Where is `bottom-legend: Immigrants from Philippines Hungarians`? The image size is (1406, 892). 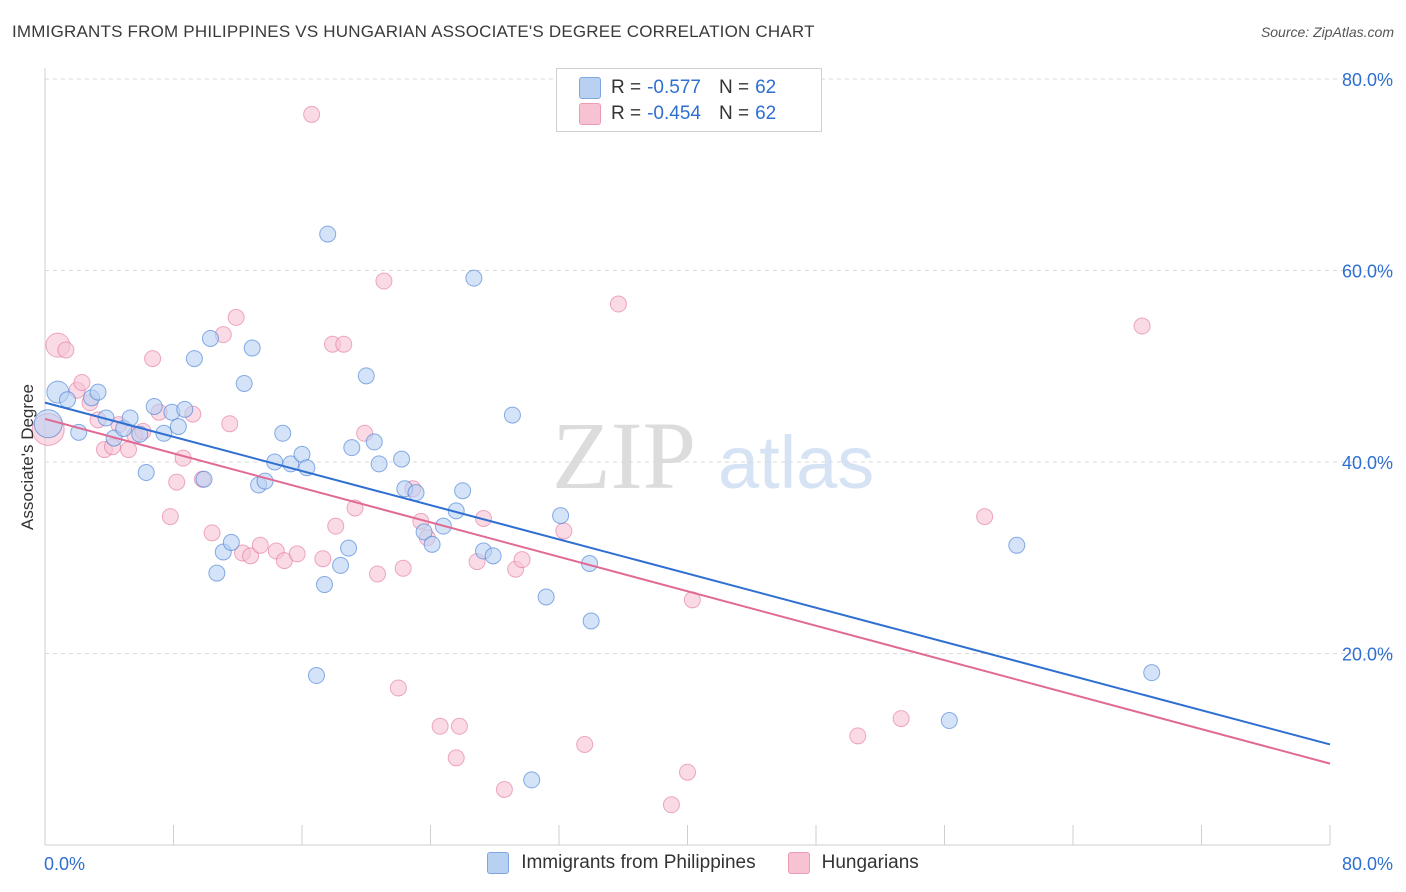 bottom-legend: Immigrants from Philippines Hungarians is located at coordinates (703, 863).